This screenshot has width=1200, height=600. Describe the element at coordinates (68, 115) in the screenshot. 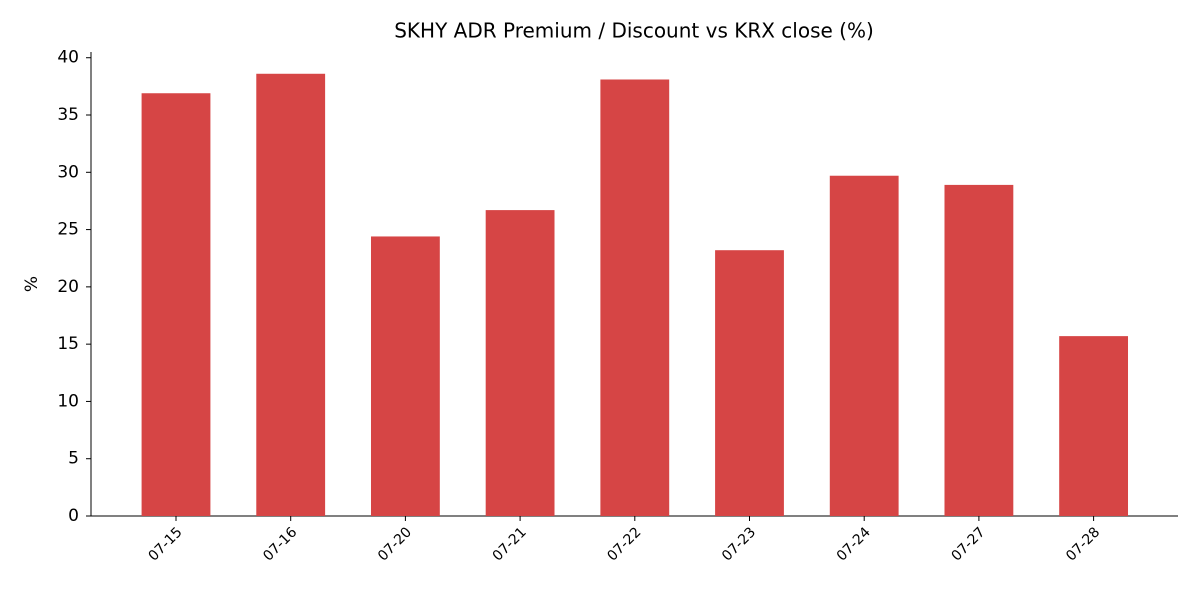

I see `y-tick-label: 35` at that location.